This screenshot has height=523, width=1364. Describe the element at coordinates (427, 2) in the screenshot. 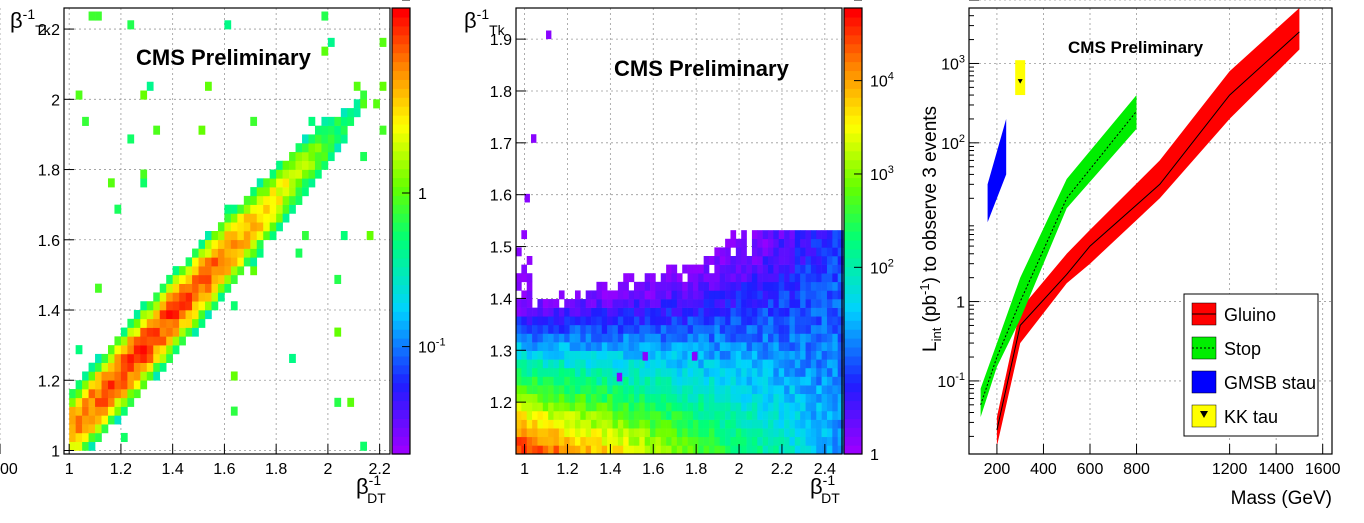

I see `colorbar-tick-label: 10` at that location.